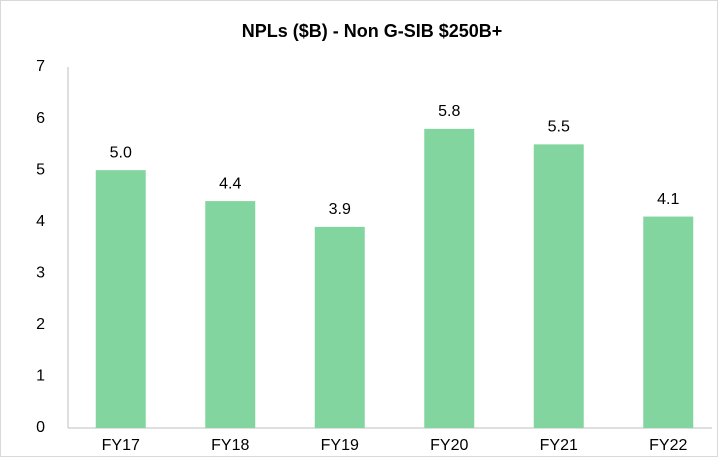 Image resolution: width=718 pixels, height=457 pixels. I want to click on x-tick-label: FY22, so click(668, 445).